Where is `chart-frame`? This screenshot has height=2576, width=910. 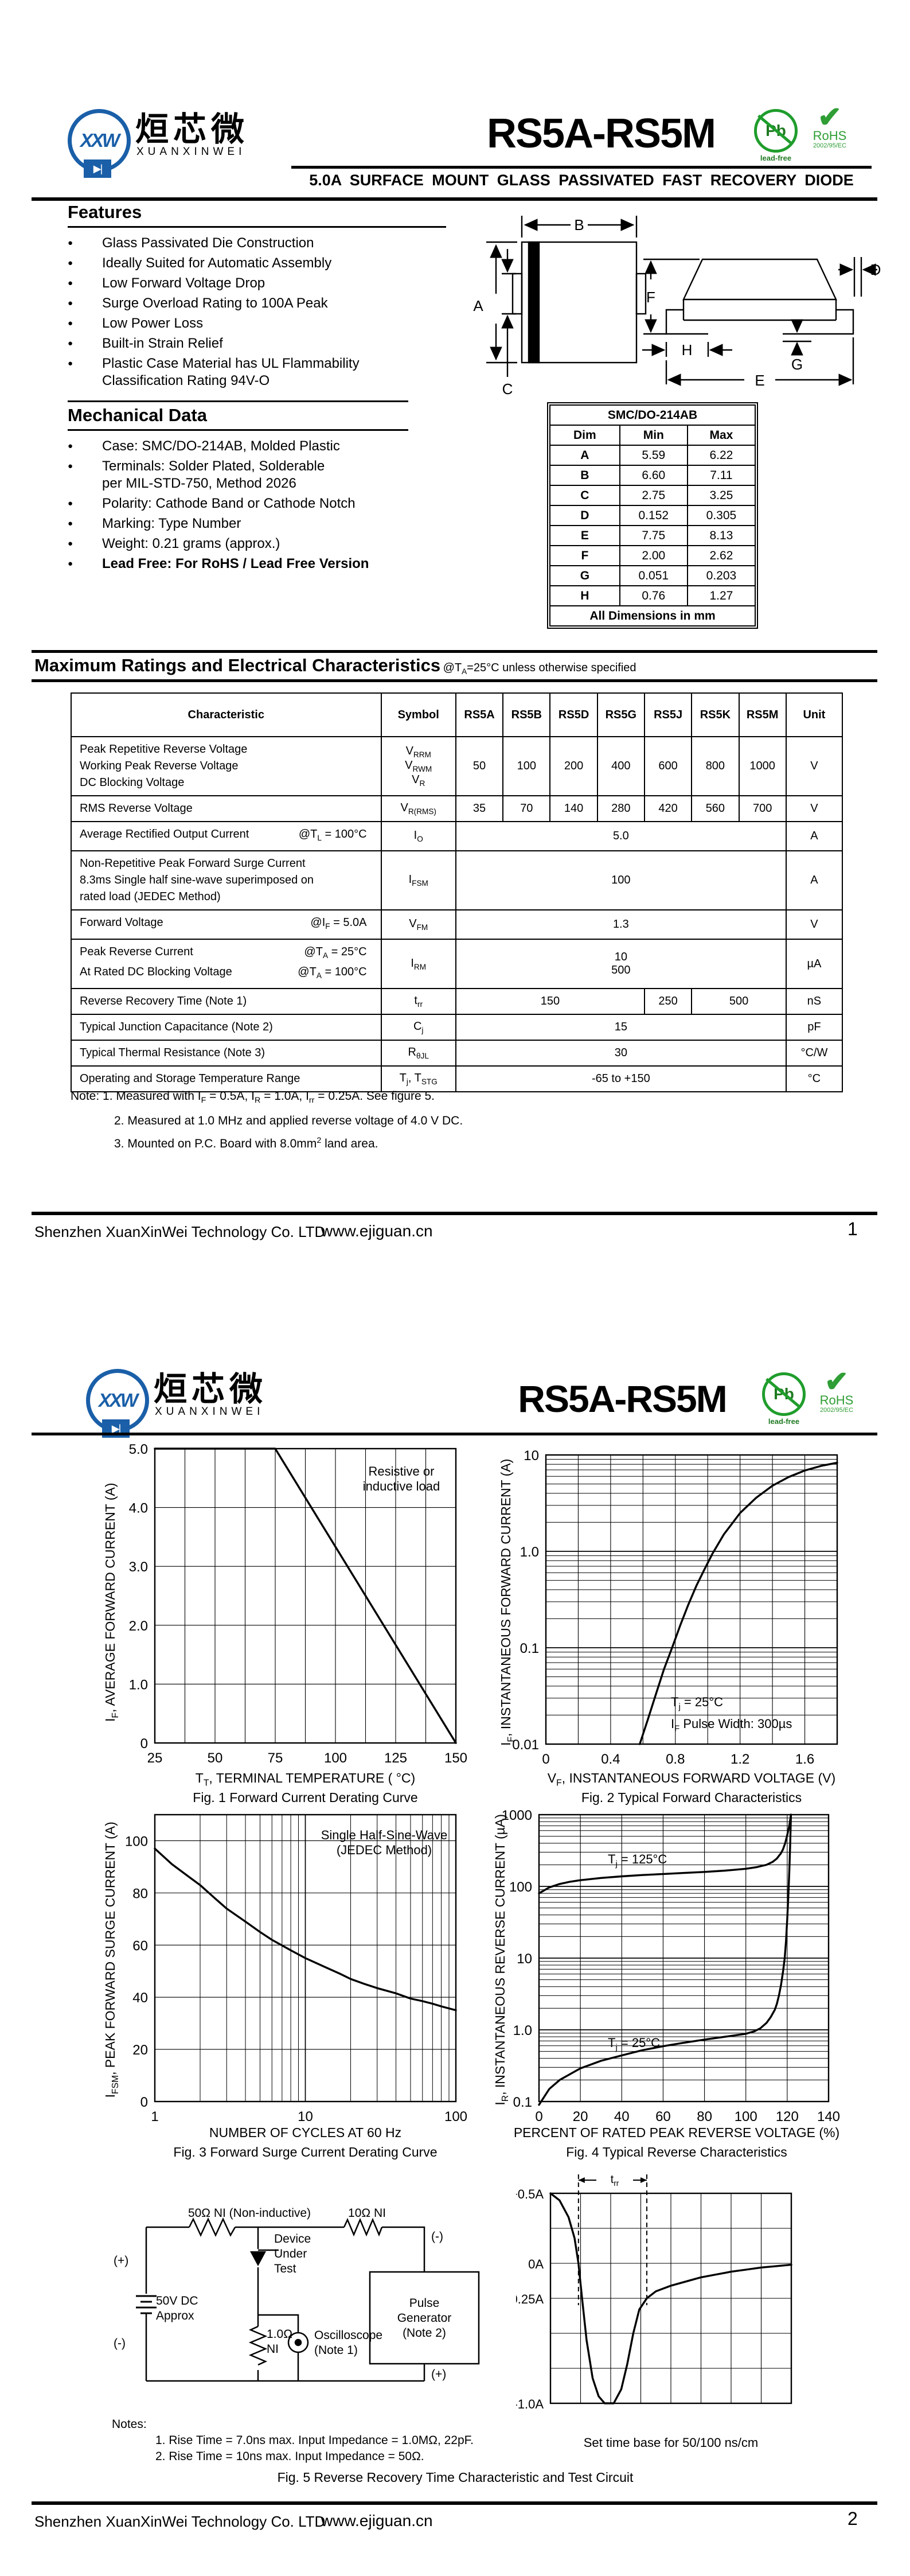
chart-frame is located at coordinates (684, 1958).